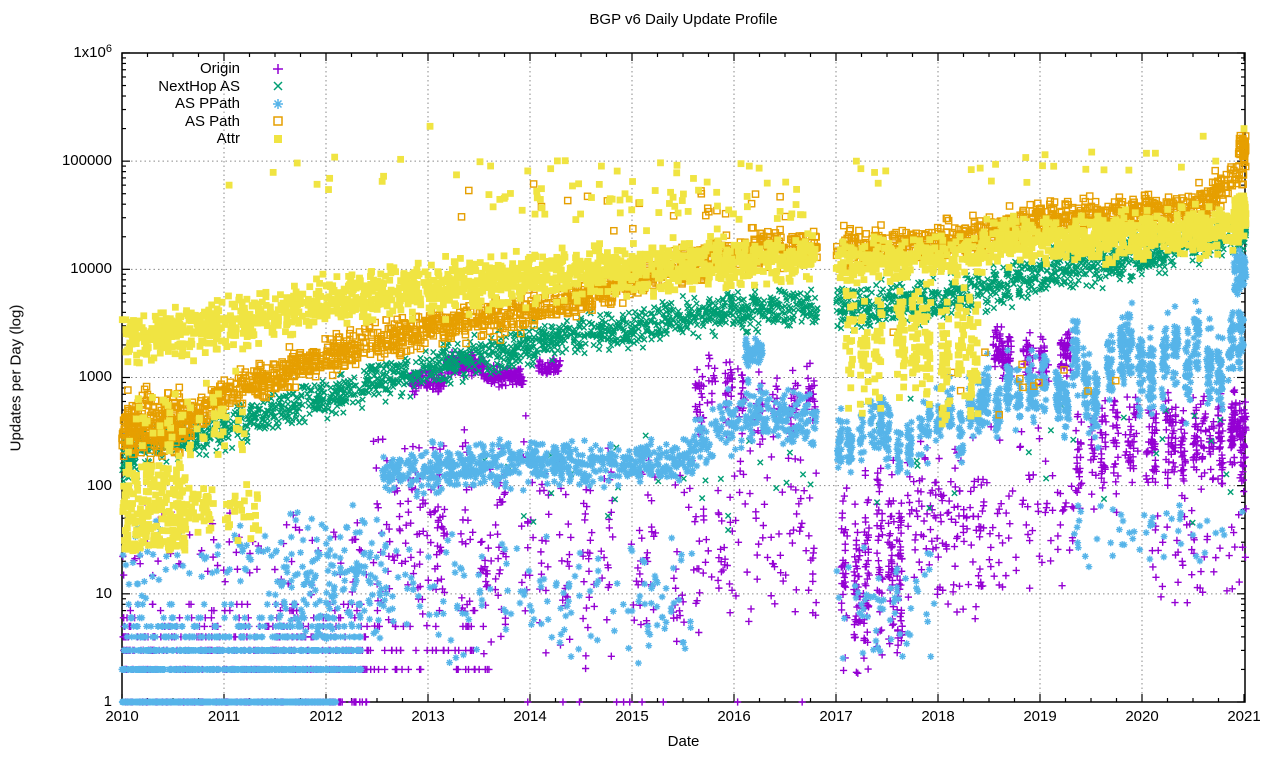  What do you see at coordinates (92, 51) in the screenshot?
I see `y-tick-label: 1x10⁶` at bounding box center [92, 51].